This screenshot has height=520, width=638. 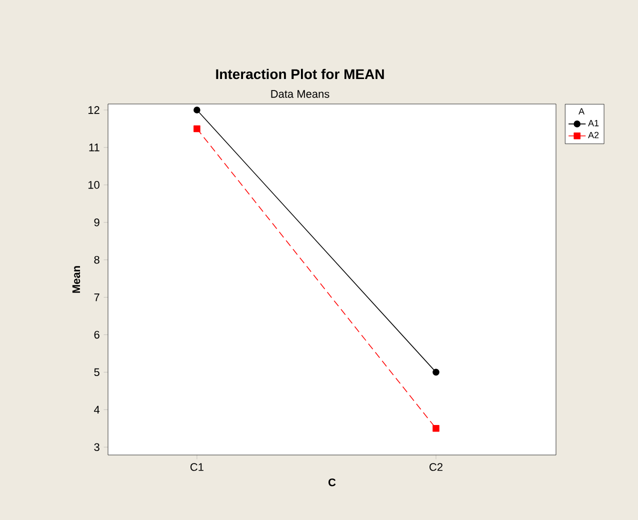 I want to click on y-tick-label: 9, so click(x=97, y=222).